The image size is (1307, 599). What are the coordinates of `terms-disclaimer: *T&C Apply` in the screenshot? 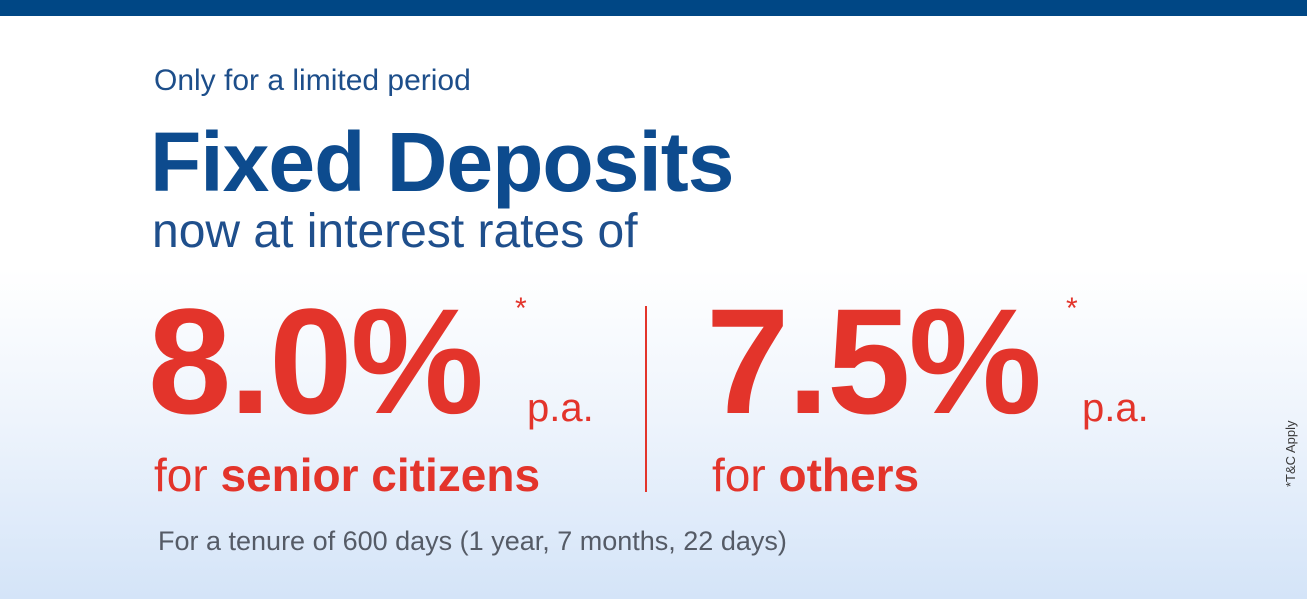 It's located at (1290, 453).